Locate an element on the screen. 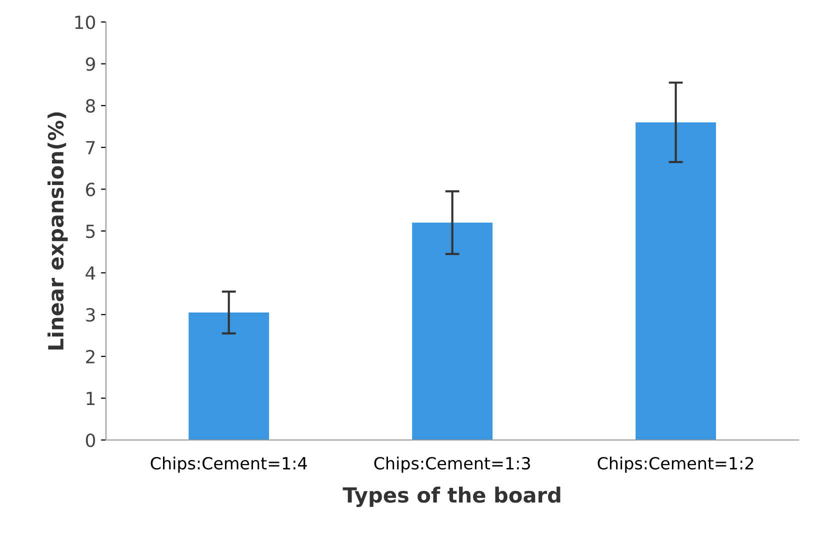 The image size is (815, 550). y-tick-label: 9 is located at coordinates (90, 64).